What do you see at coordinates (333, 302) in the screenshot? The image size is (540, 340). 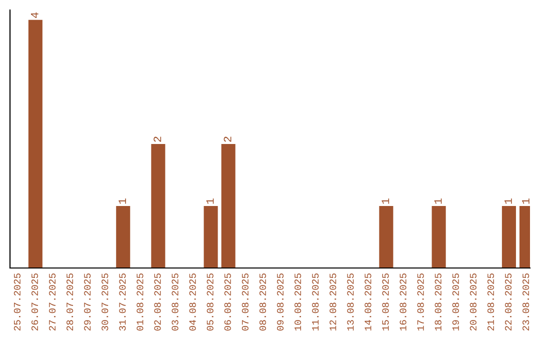 I see `x-tick-label: 12.08.2025` at bounding box center [333, 302].